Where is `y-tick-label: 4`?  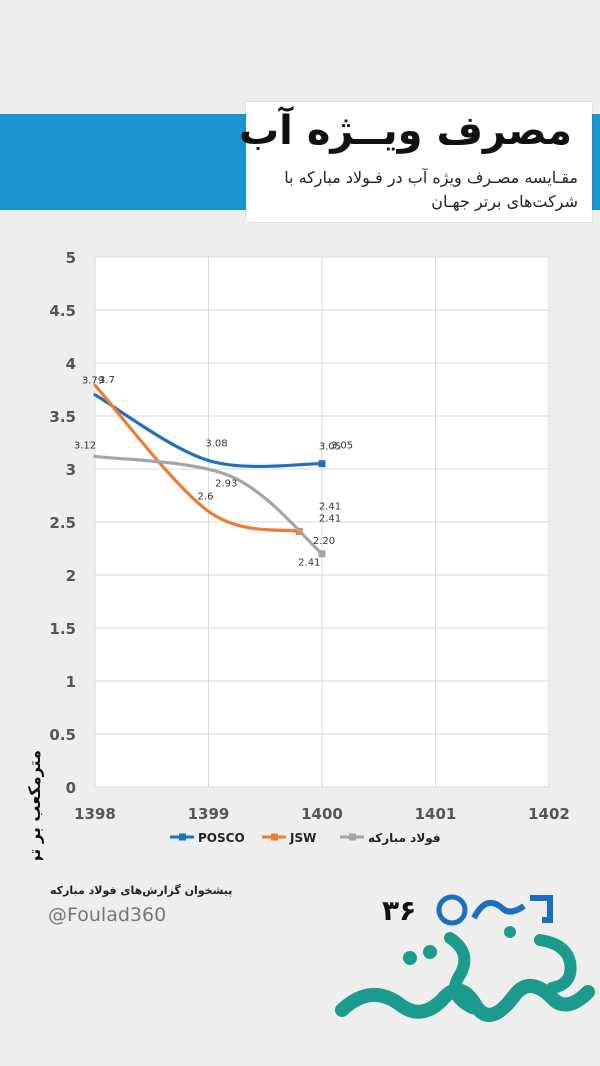 y-tick-label: 4 is located at coordinates (71, 364).